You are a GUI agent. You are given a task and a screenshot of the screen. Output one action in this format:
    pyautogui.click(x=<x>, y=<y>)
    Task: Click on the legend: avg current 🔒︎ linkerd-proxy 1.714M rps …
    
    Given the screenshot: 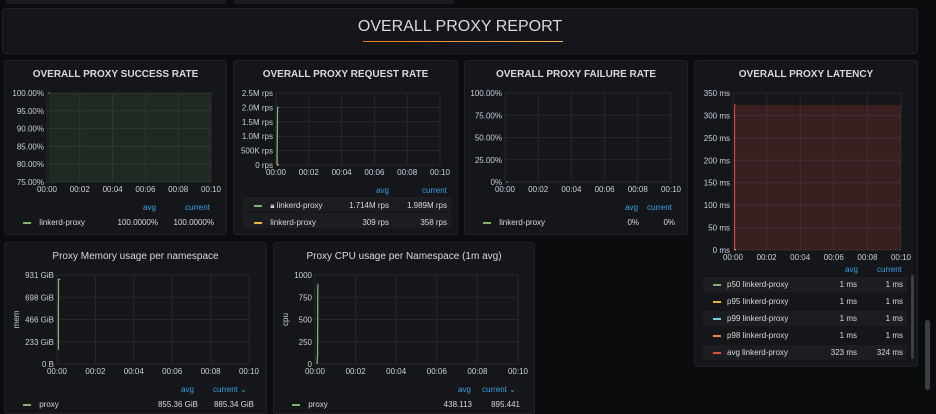 What is the action you would take?
    pyautogui.click(x=345, y=147)
    